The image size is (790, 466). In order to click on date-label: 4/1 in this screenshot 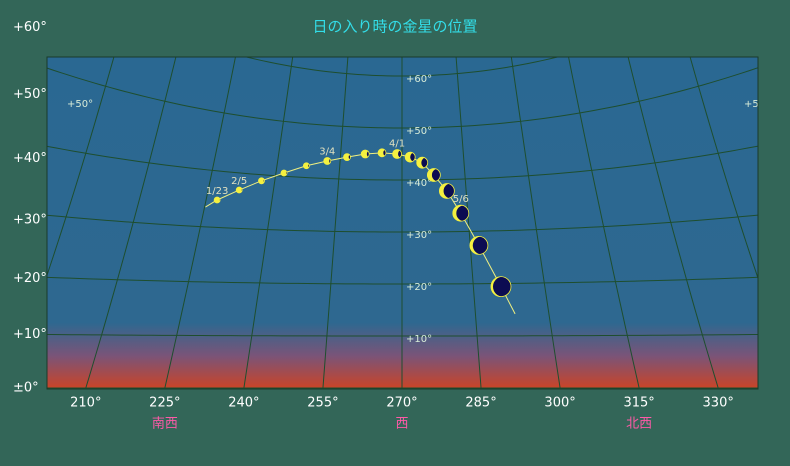, I will do `click(397, 143)`.